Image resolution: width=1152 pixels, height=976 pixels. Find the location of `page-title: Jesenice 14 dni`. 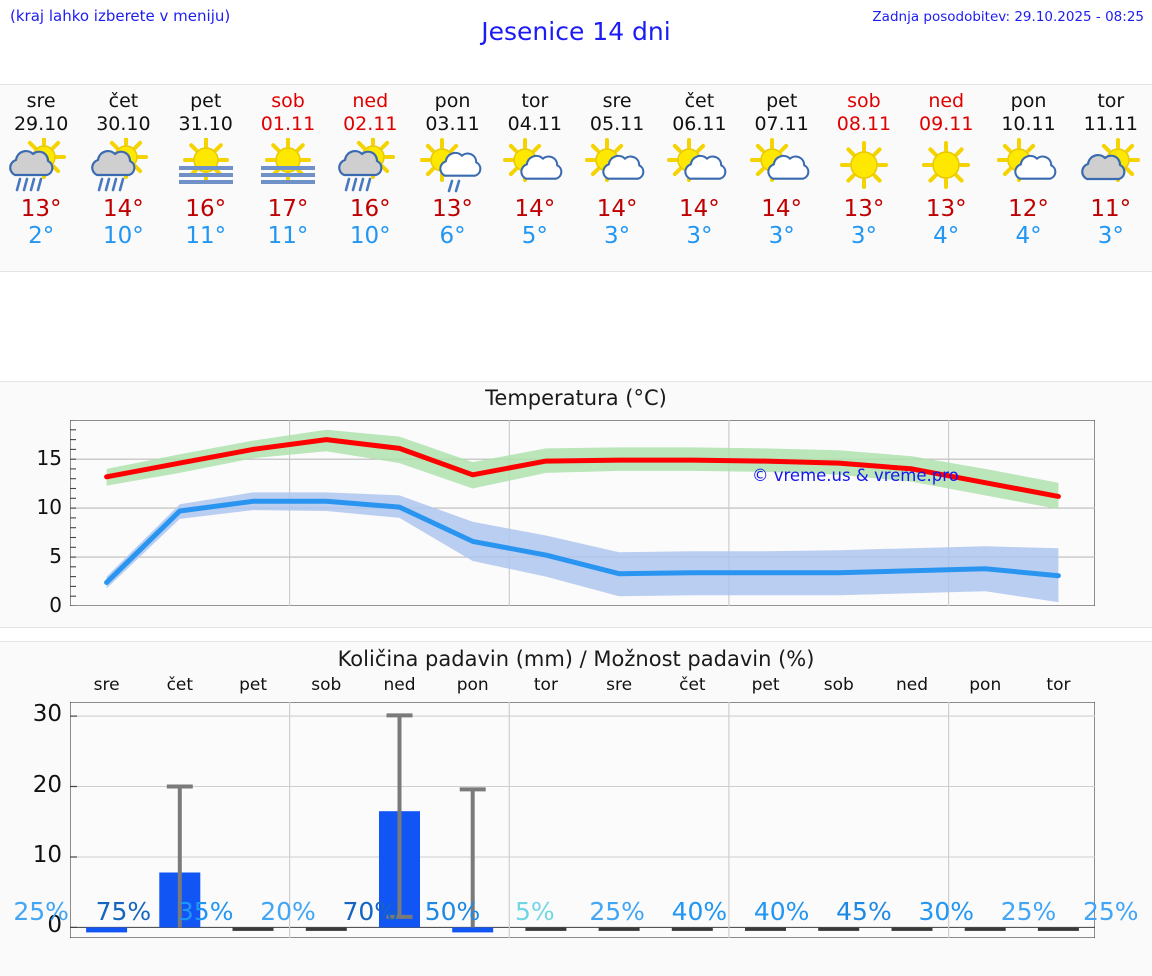

page-title: Jesenice 14 dni is located at coordinates (576, 31).